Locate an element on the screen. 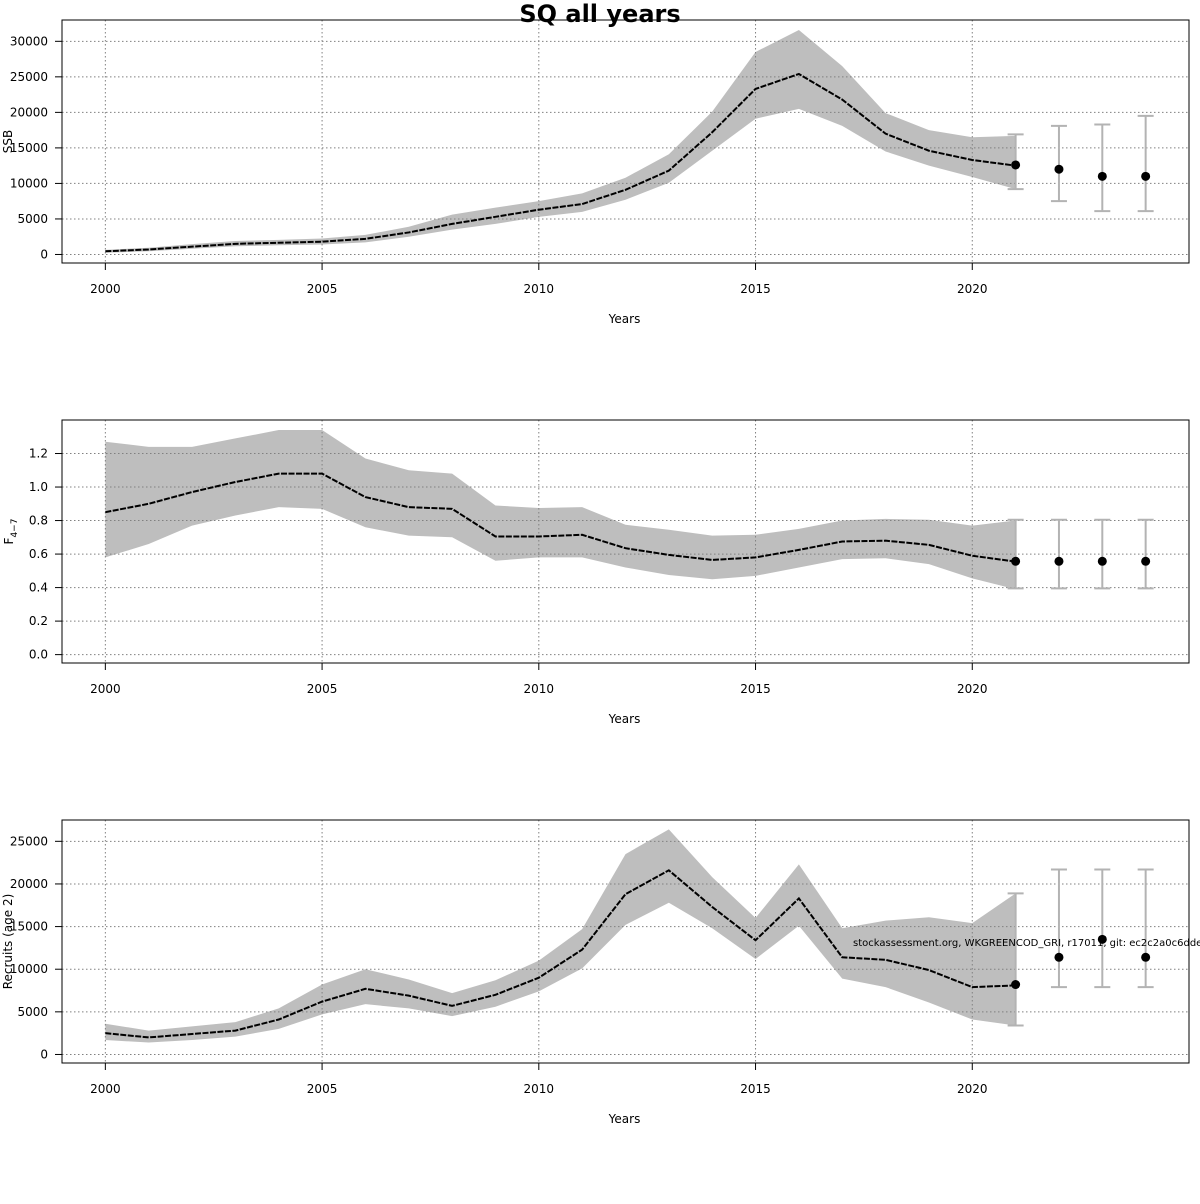 This screenshot has width=1200, height=1204. figure-title: SQ all years is located at coordinates (600, 14).